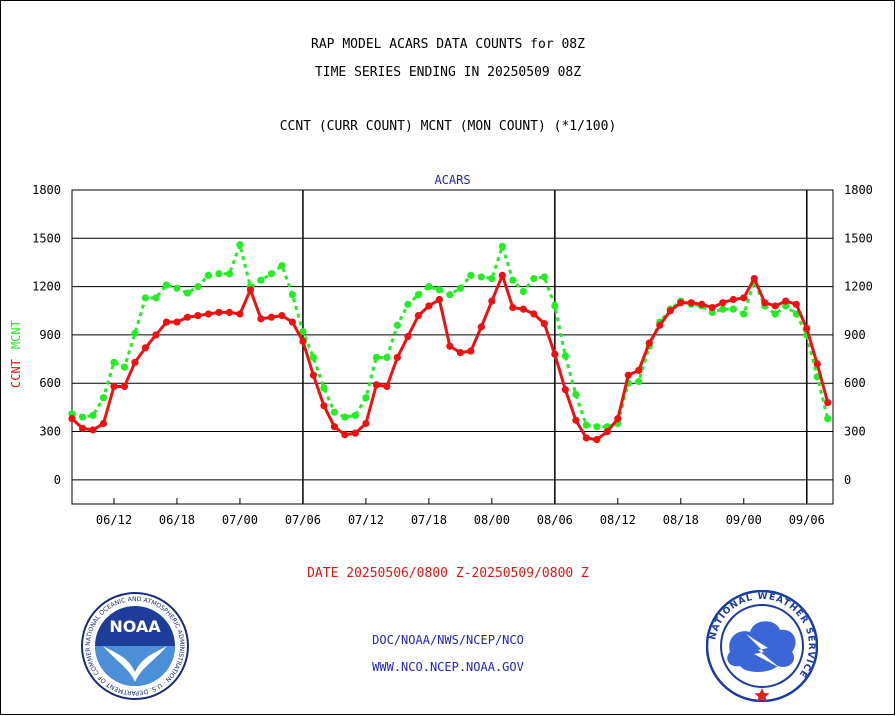  Describe the element at coordinates (303, 520) in the screenshot. I see `x-tick-label: 07/06` at that location.